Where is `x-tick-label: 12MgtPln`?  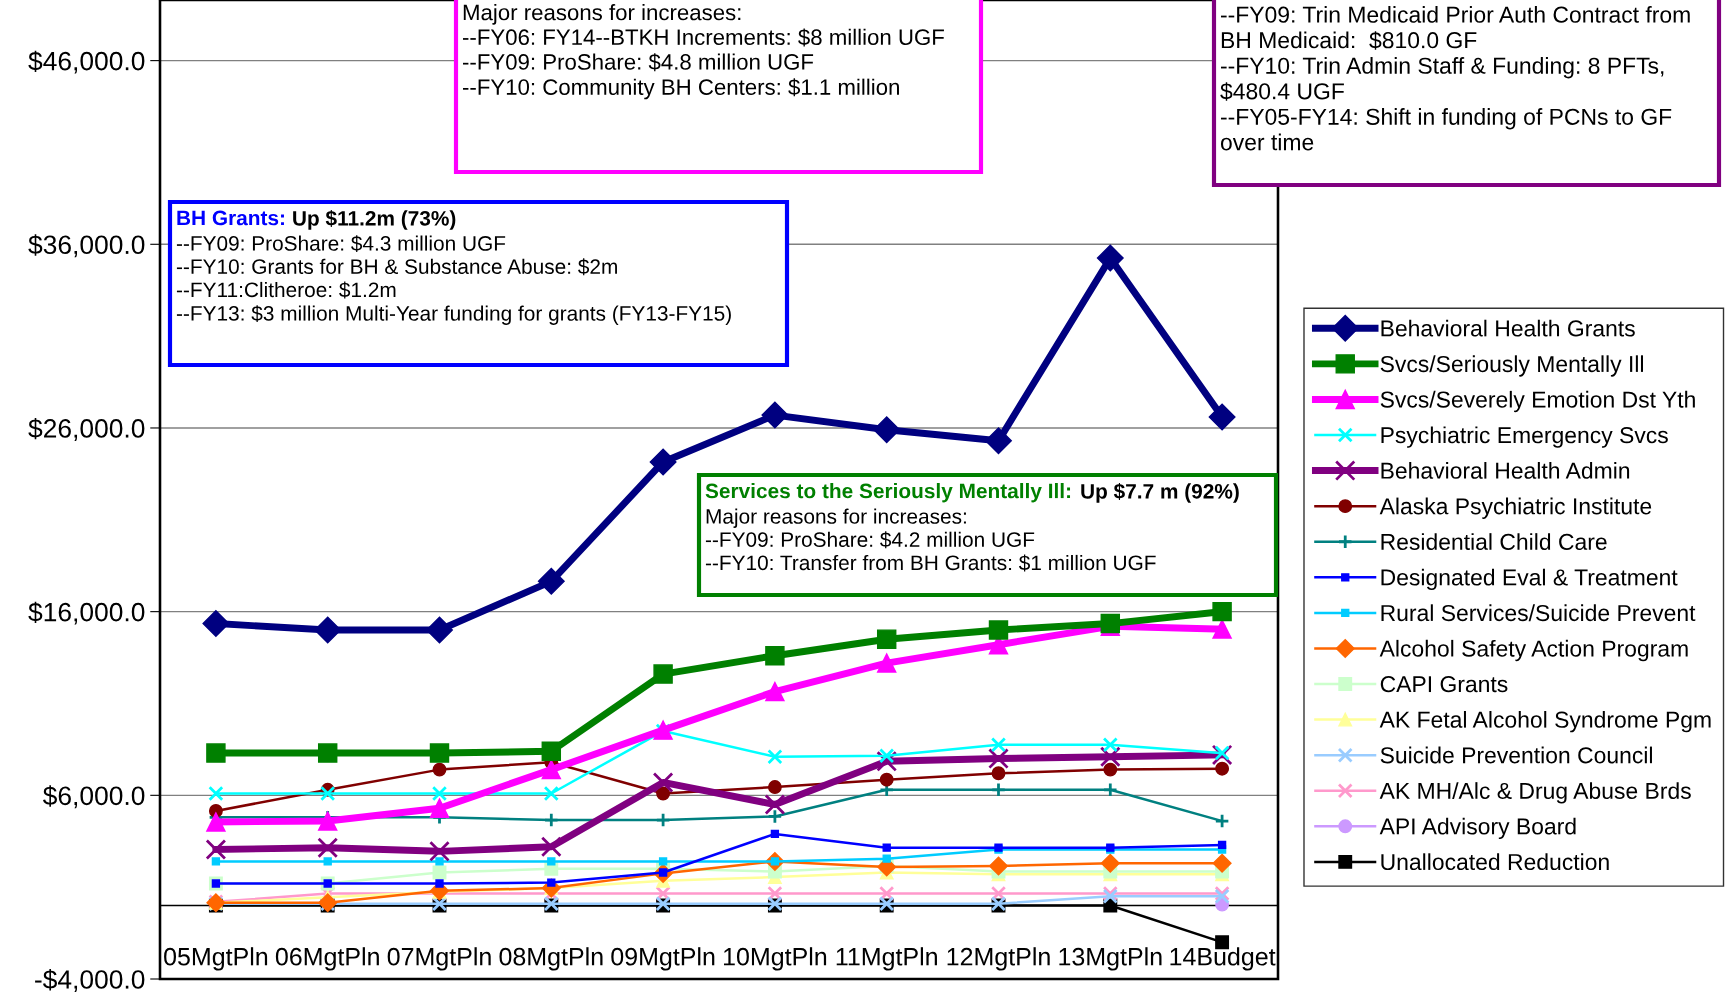
x-tick-label: 12MgtPln is located at coordinates (998, 959).